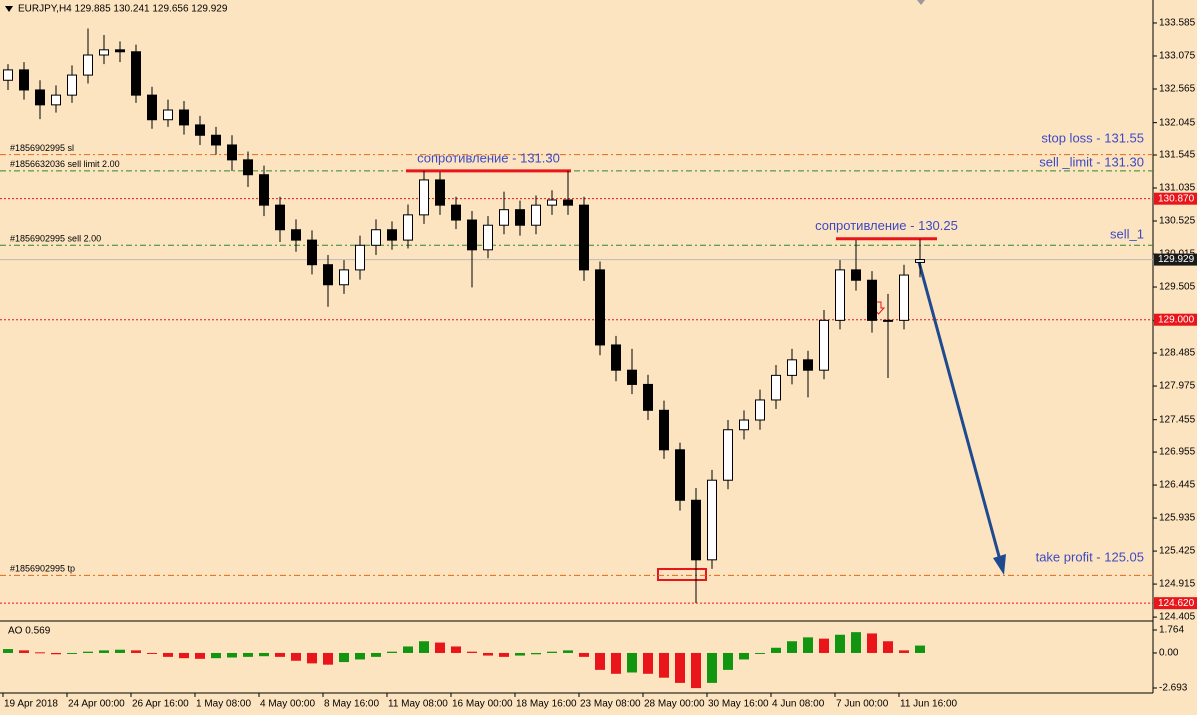  What do you see at coordinates (29, 631) in the screenshot?
I see `indicator-title: AO 0.569` at bounding box center [29, 631].